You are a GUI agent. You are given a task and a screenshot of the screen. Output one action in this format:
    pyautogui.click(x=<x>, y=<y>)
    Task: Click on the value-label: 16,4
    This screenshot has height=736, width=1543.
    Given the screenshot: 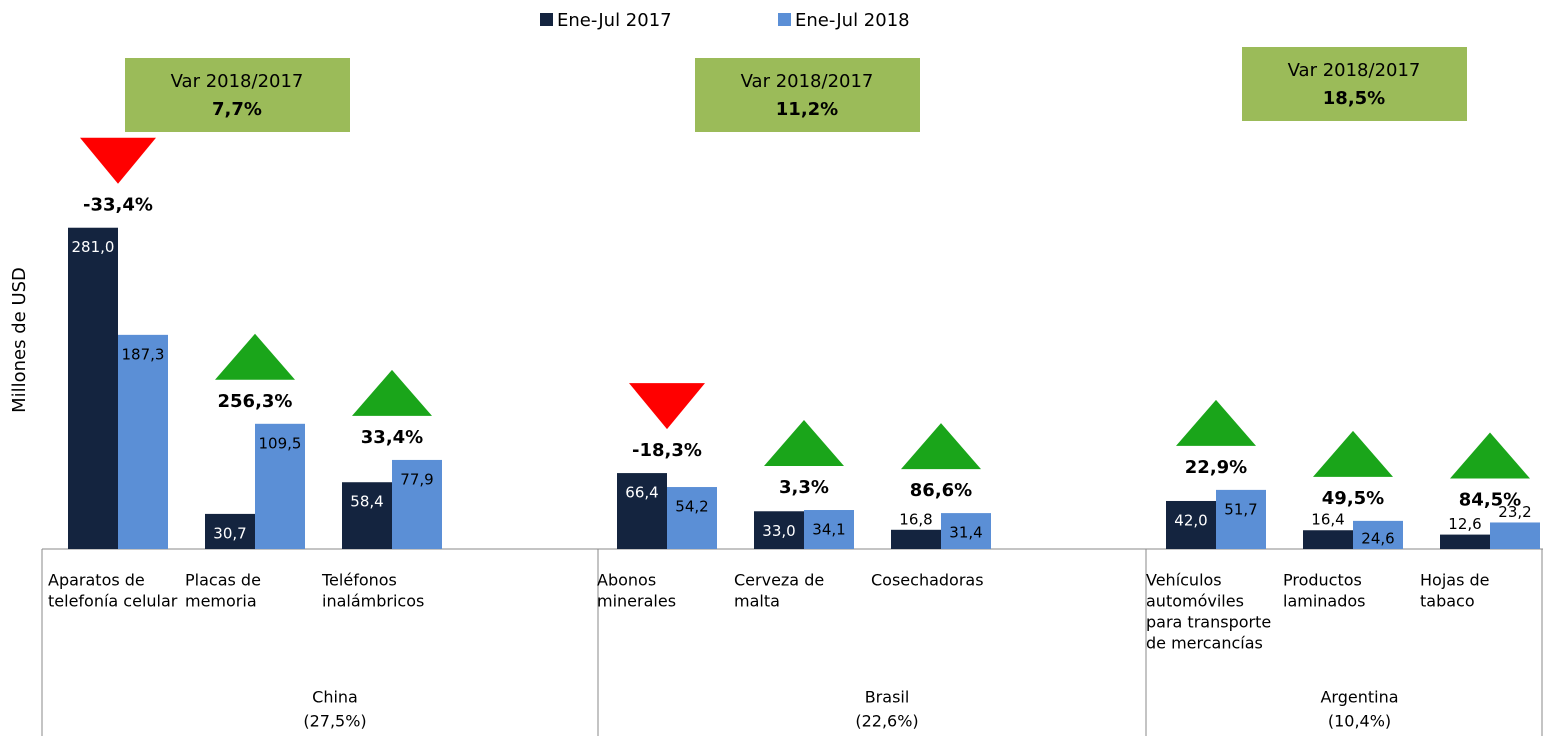 What is the action you would take?
    pyautogui.click(x=1327, y=520)
    